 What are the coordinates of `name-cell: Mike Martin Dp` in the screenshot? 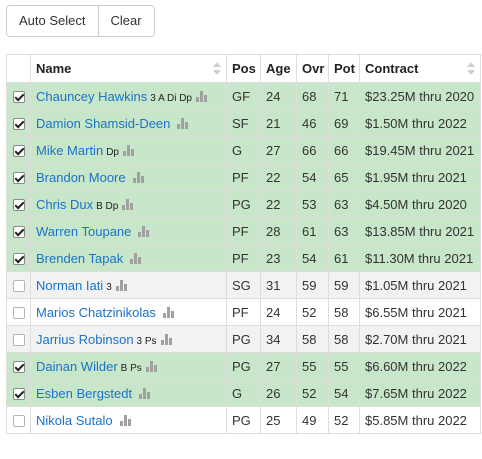 It's located at (128, 150).